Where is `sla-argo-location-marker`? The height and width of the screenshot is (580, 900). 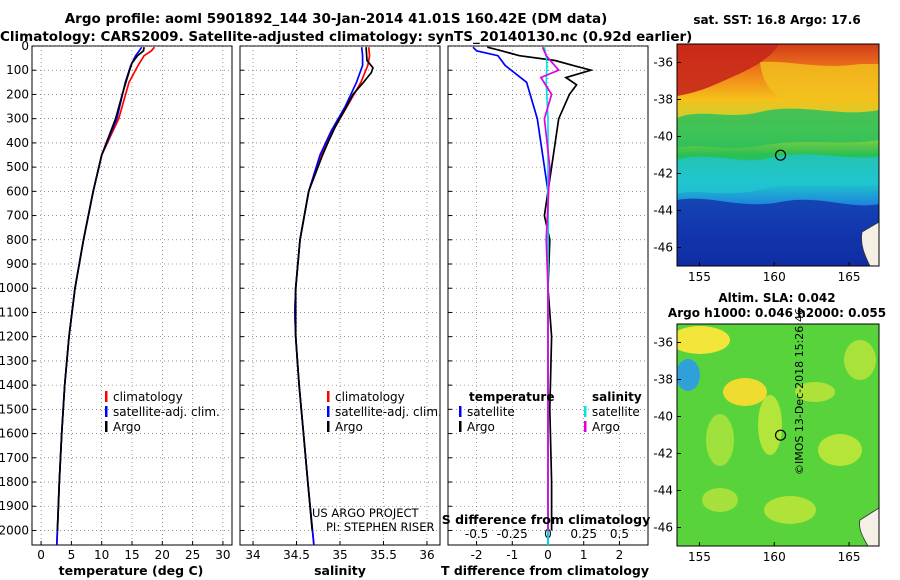 sla-argo-location-marker is located at coordinates (780, 435).